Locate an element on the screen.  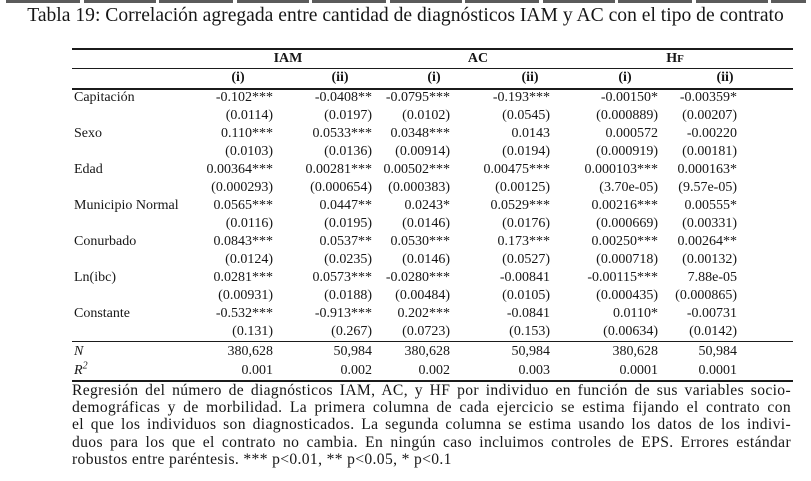
se-cell: (0.0102) is located at coordinates (426, 115).